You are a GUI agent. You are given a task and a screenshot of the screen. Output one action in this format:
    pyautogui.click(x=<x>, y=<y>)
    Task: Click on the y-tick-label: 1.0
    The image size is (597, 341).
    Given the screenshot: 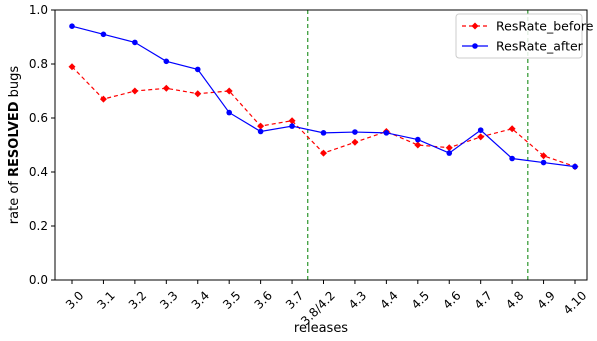 What is the action you would take?
    pyautogui.click(x=38, y=10)
    